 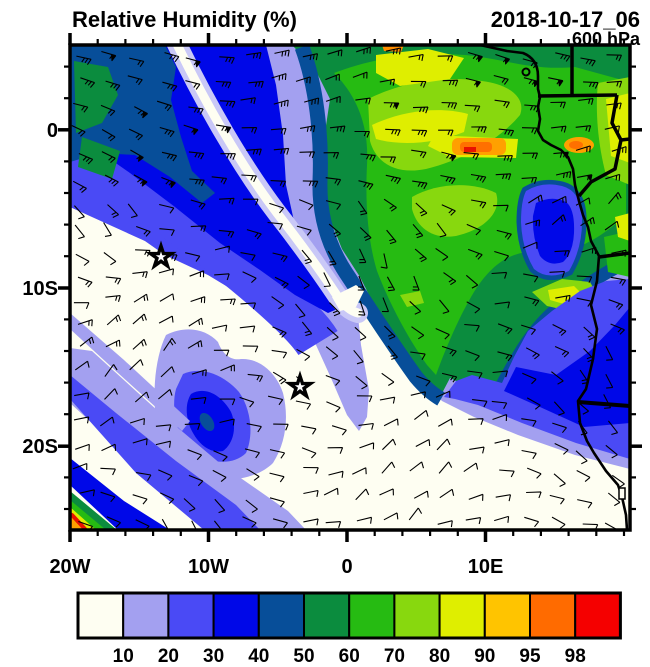 I want to click on colorbar-label: 20, so click(x=168, y=656).